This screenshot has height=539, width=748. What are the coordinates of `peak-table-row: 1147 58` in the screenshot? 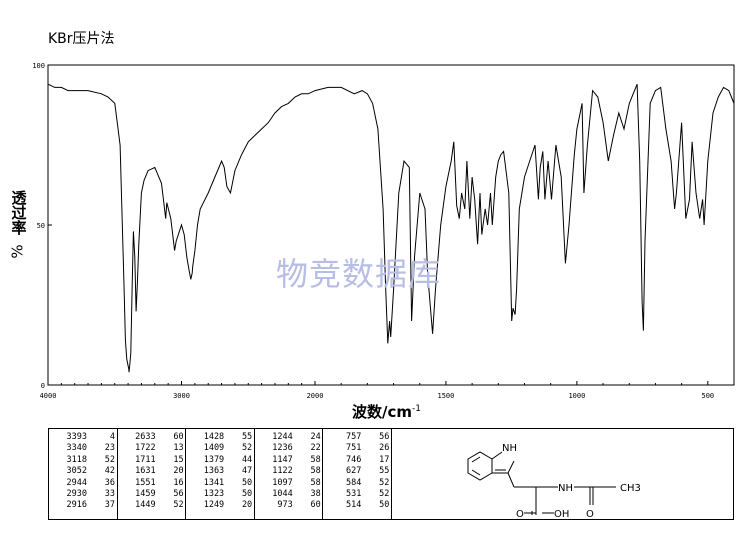 It's located at (291, 460).